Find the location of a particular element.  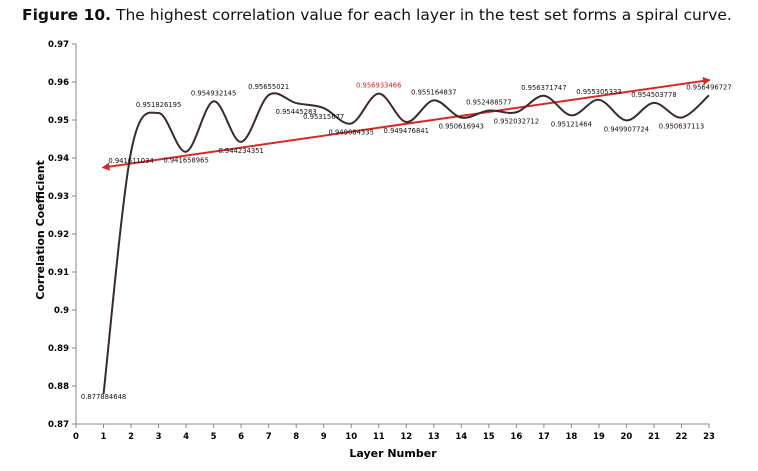

x-tick-label: 16 is located at coordinates (516, 437).